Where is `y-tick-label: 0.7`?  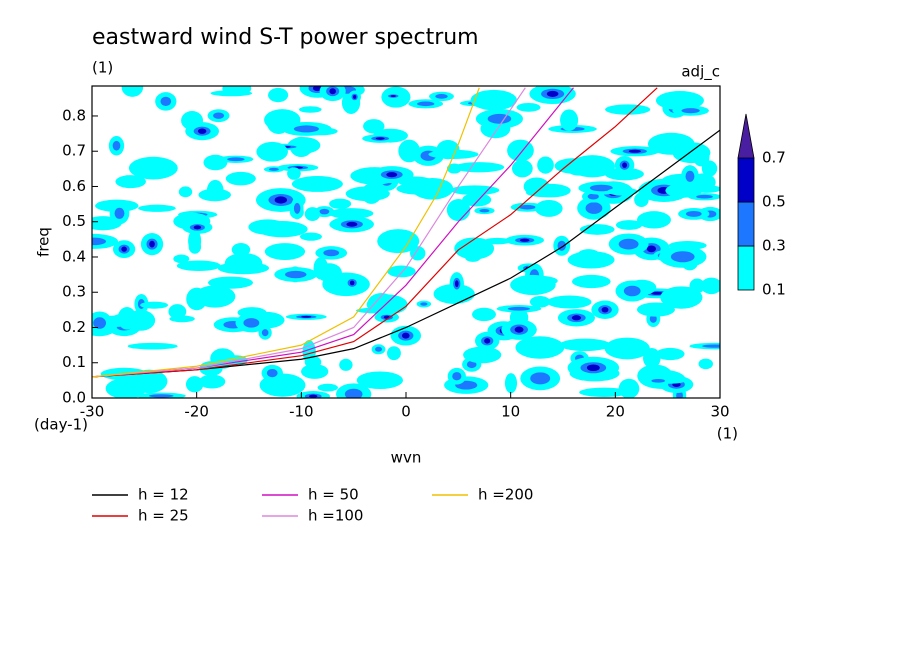
y-tick-label: 0.7 is located at coordinates (74, 151).